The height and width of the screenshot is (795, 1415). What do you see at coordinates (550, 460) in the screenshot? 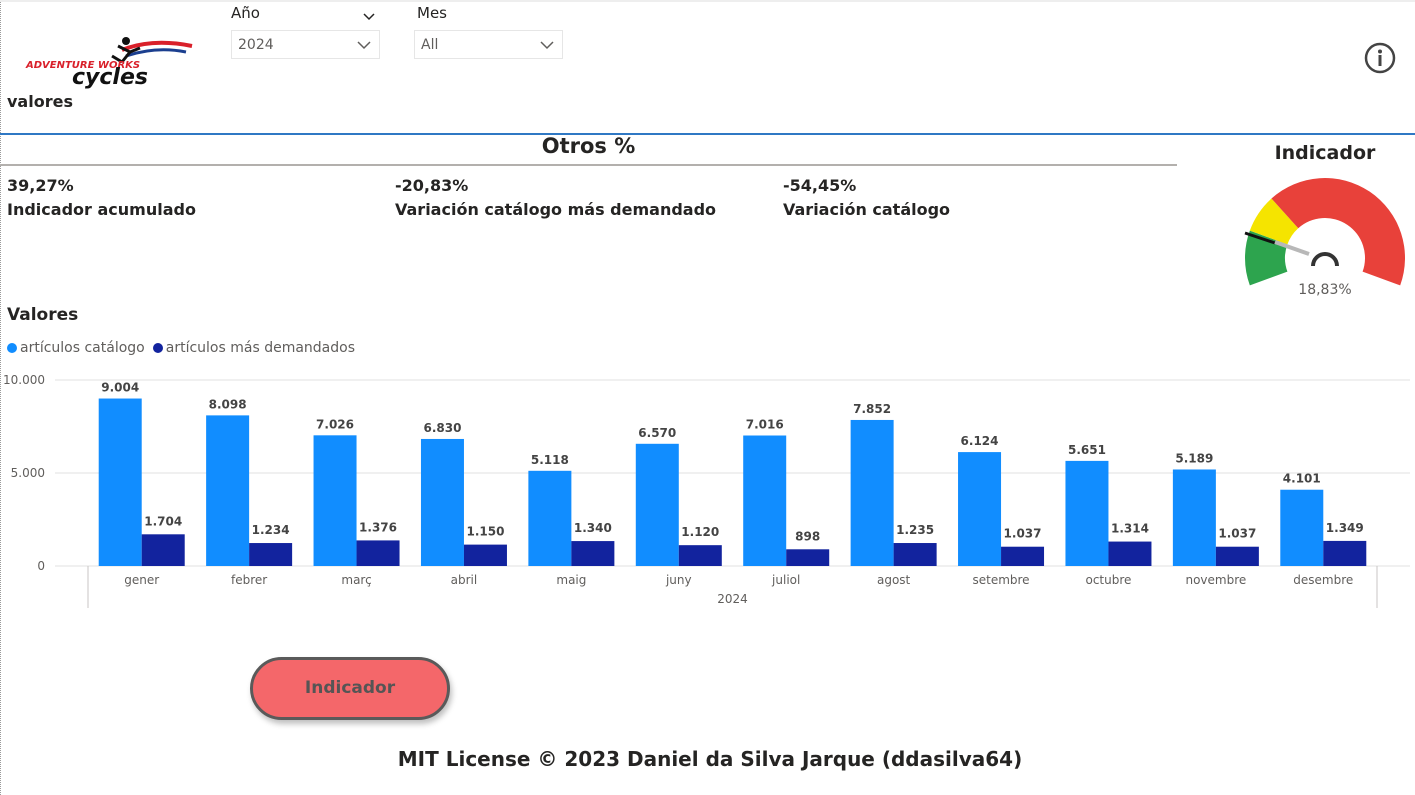
I see `data-label: 5.118` at bounding box center [550, 460].